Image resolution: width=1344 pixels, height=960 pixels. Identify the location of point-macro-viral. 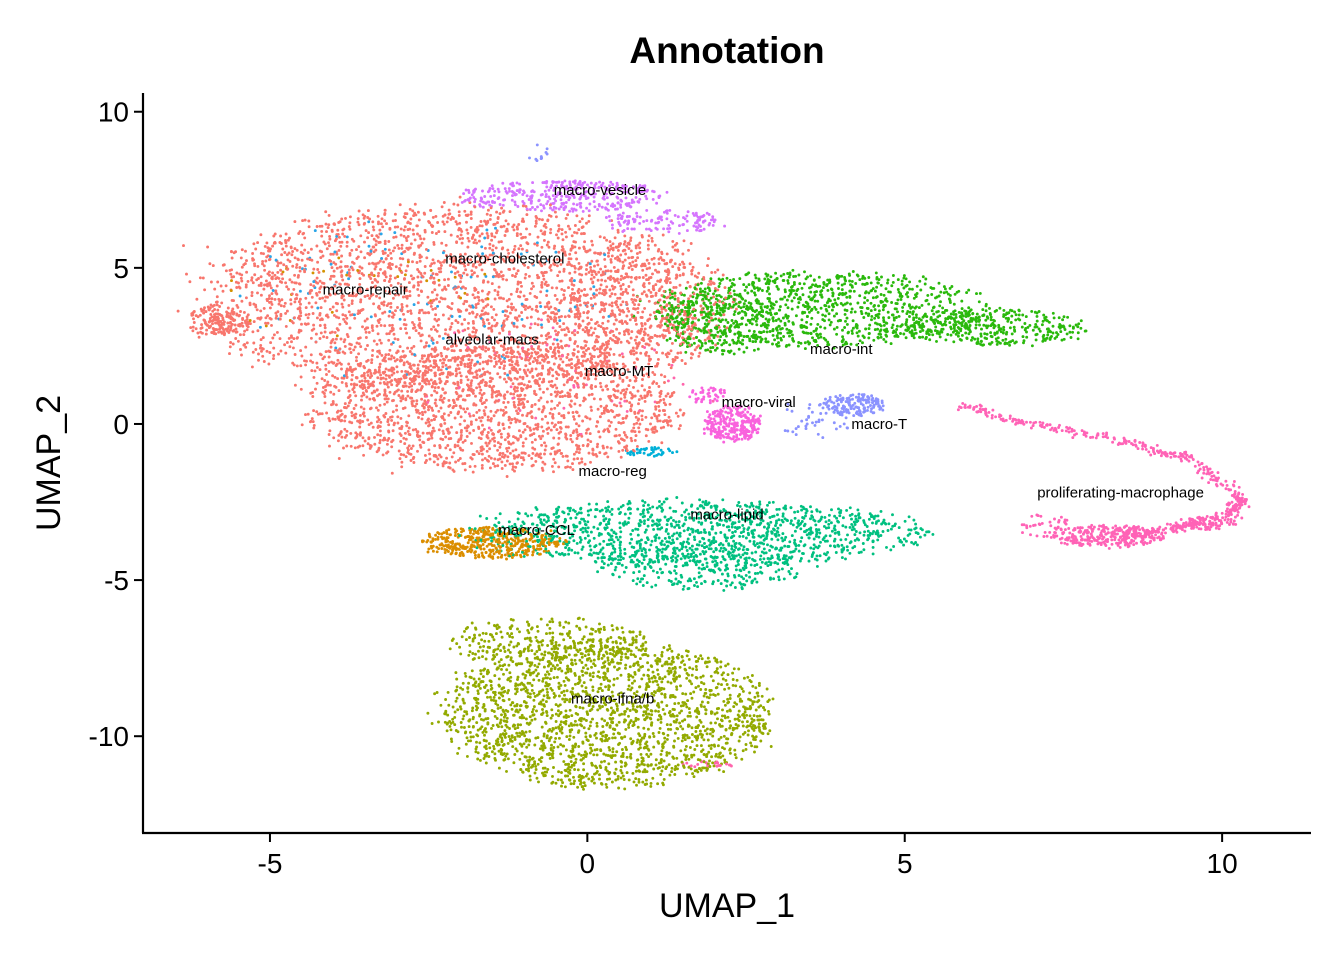
(708, 429).